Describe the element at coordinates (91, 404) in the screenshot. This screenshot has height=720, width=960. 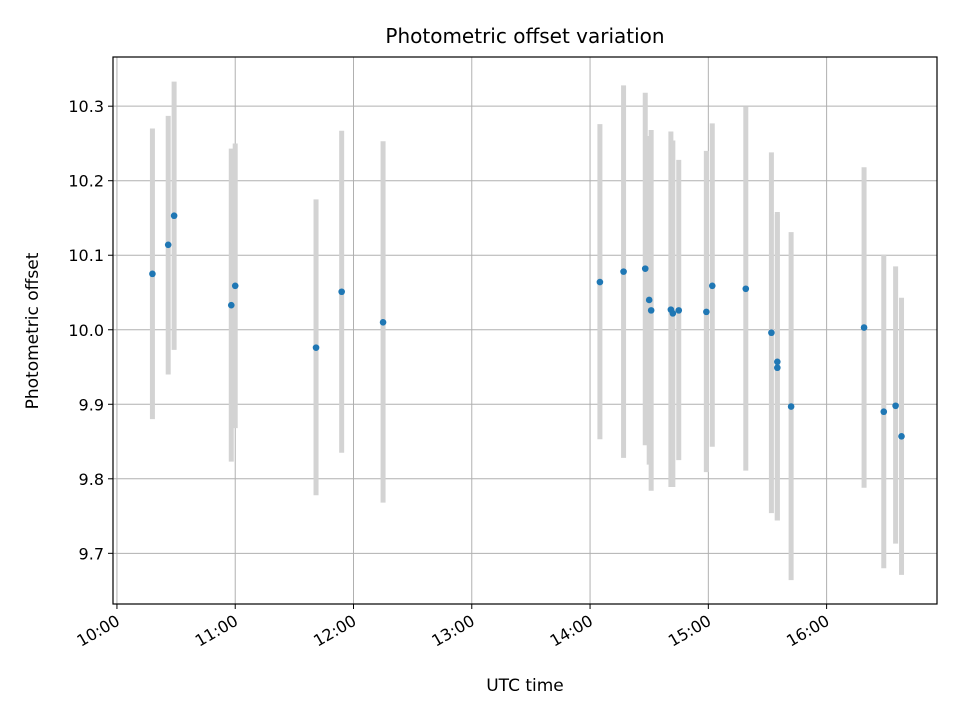
I see `y-tick-label: 9.9` at that location.